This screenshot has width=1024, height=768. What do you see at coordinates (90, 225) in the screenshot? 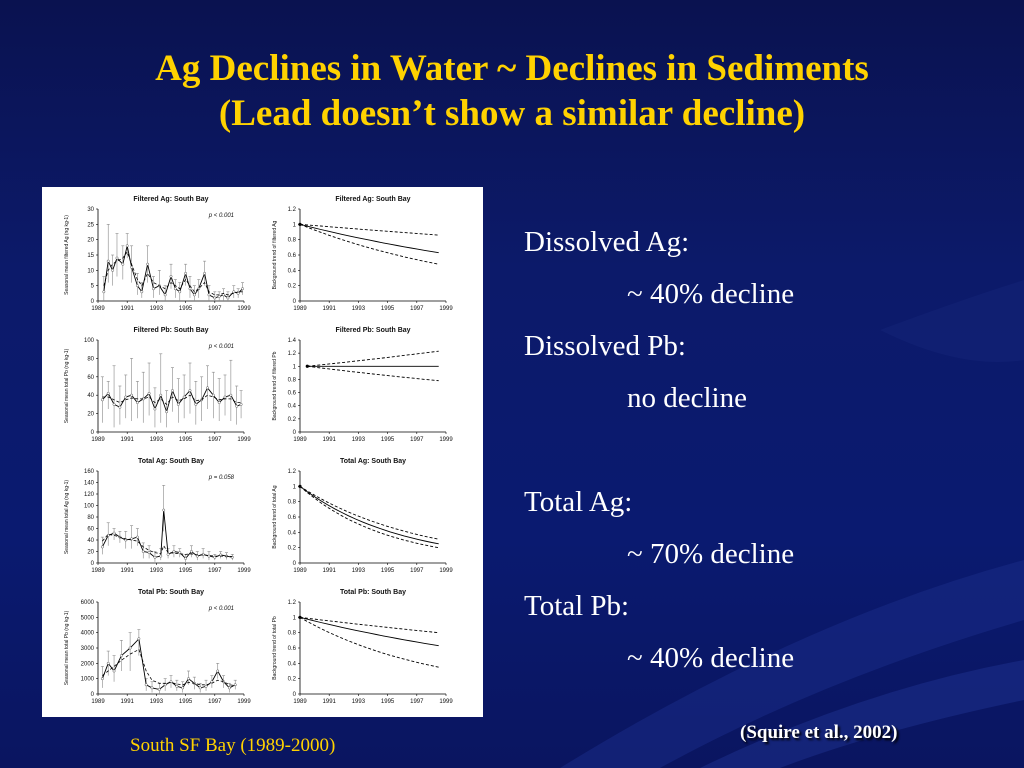
I see `y-tick-label: 25` at bounding box center [90, 225].